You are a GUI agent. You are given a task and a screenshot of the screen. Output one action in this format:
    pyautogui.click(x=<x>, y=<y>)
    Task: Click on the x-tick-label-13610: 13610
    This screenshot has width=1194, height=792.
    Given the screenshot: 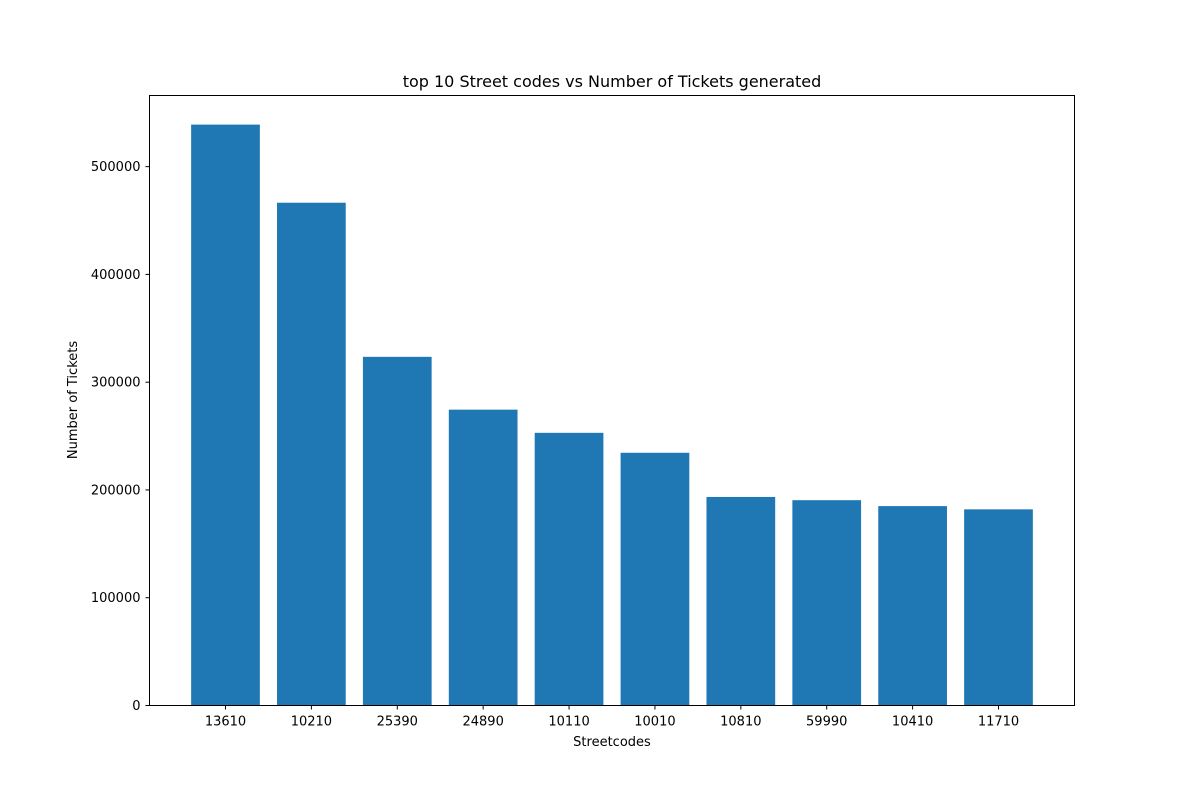 What is the action you would take?
    pyautogui.click(x=225, y=722)
    